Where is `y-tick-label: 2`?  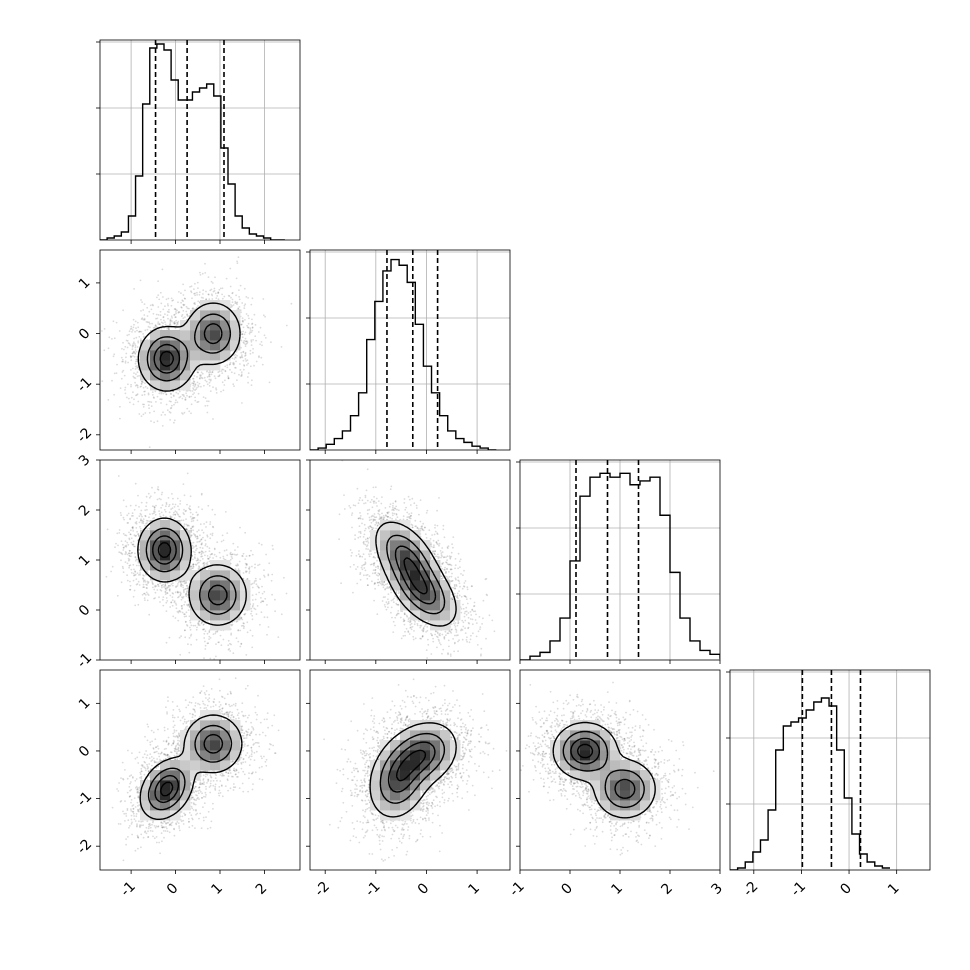 y-tick-label: 2 is located at coordinates (85, 511).